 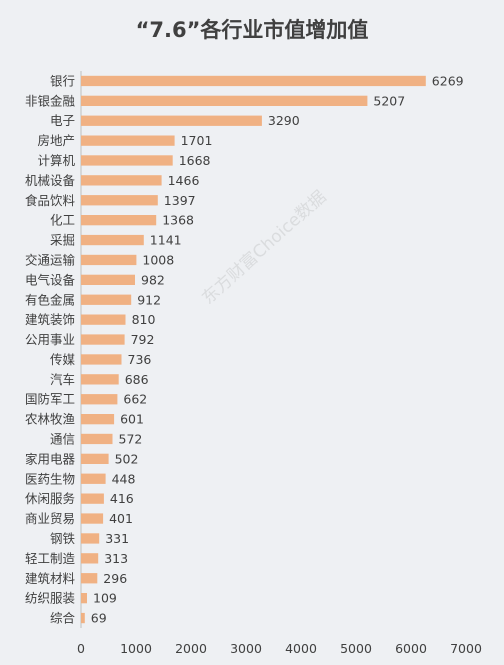 What do you see at coordinates (127, 458) in the screenshot?
I see `value-label: 502` at bounding box center [127, 458].